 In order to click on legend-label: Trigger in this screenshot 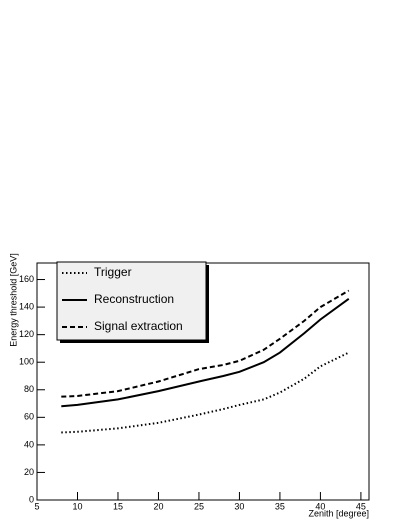, I will do `click(113, 272)`.